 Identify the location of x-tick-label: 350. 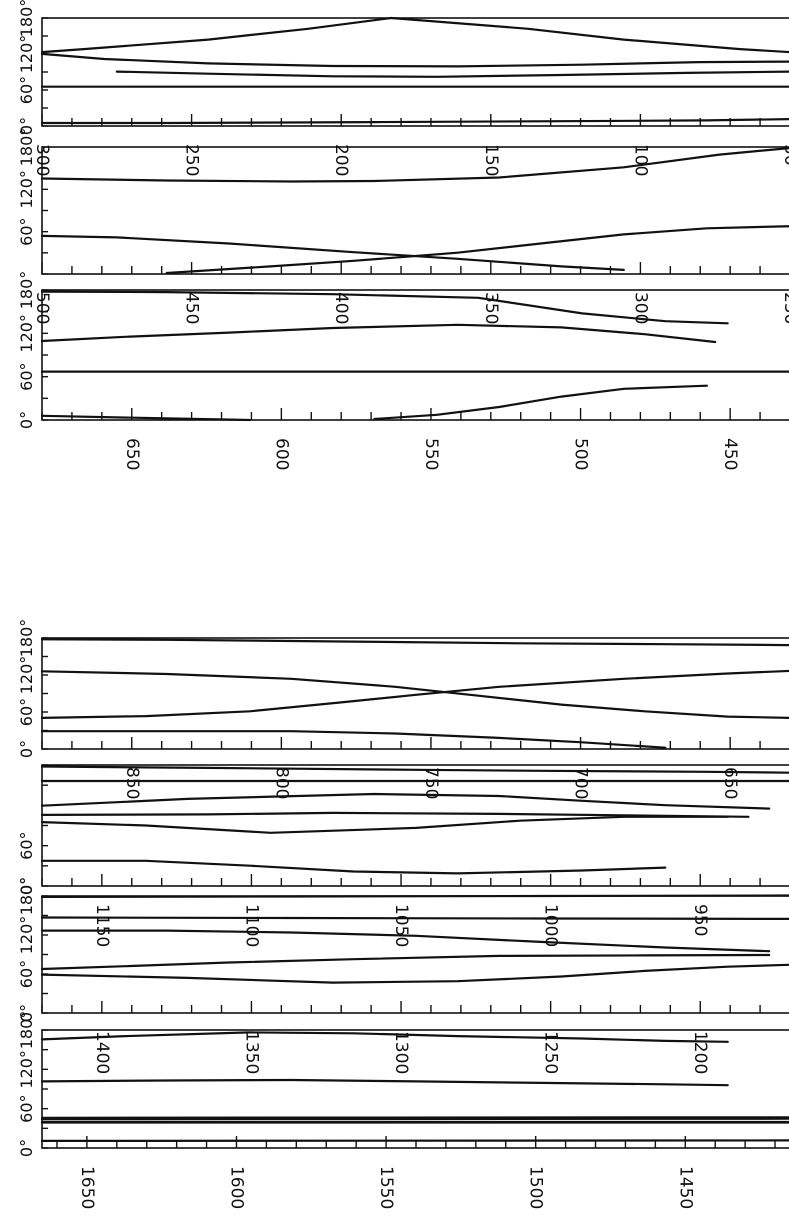
(491, 308).